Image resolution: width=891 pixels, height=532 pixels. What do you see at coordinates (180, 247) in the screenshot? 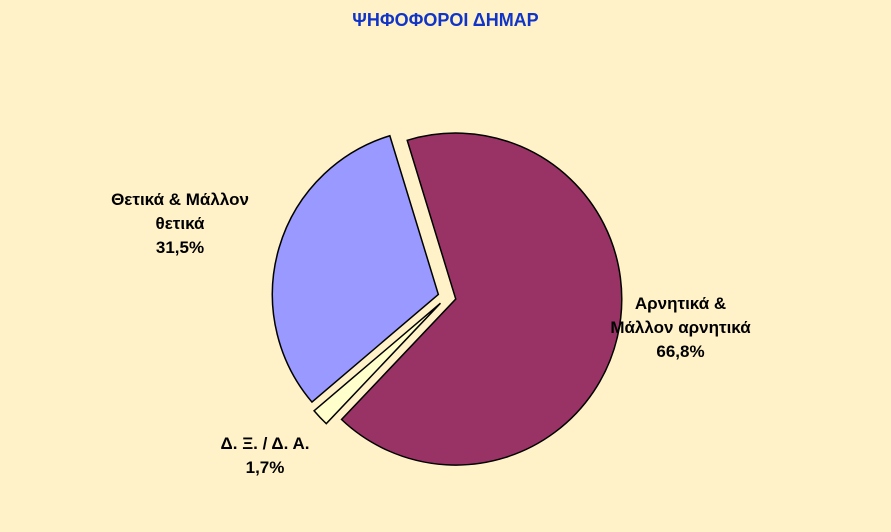
I see `value-label: 31,5%` at bounding box center [180, 247].